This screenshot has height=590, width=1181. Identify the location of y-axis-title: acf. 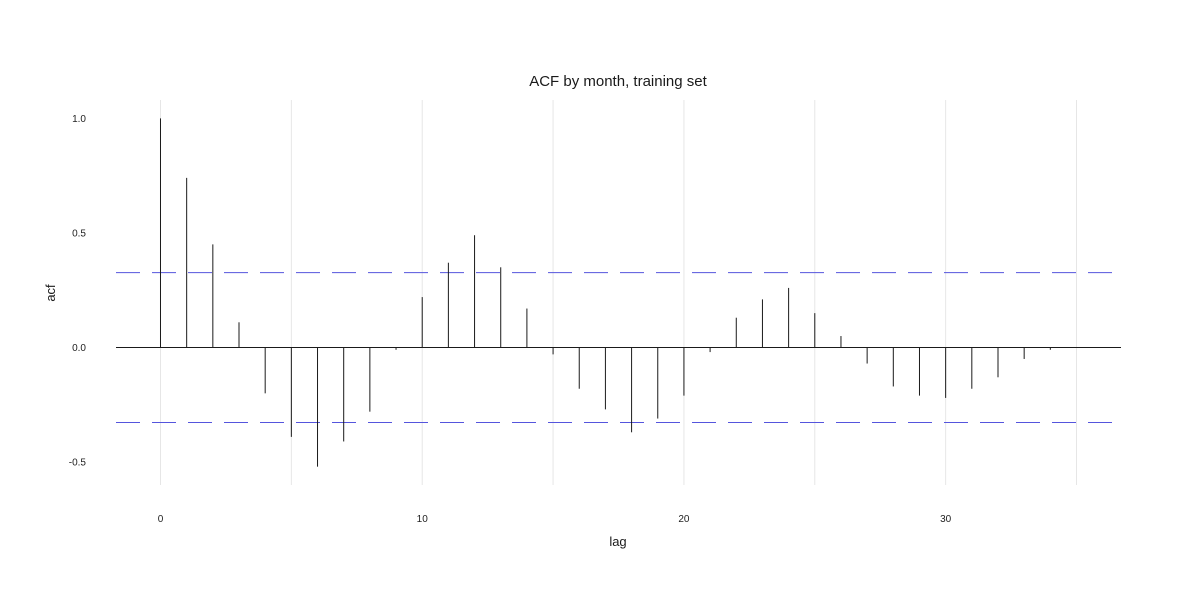
(50, 293).